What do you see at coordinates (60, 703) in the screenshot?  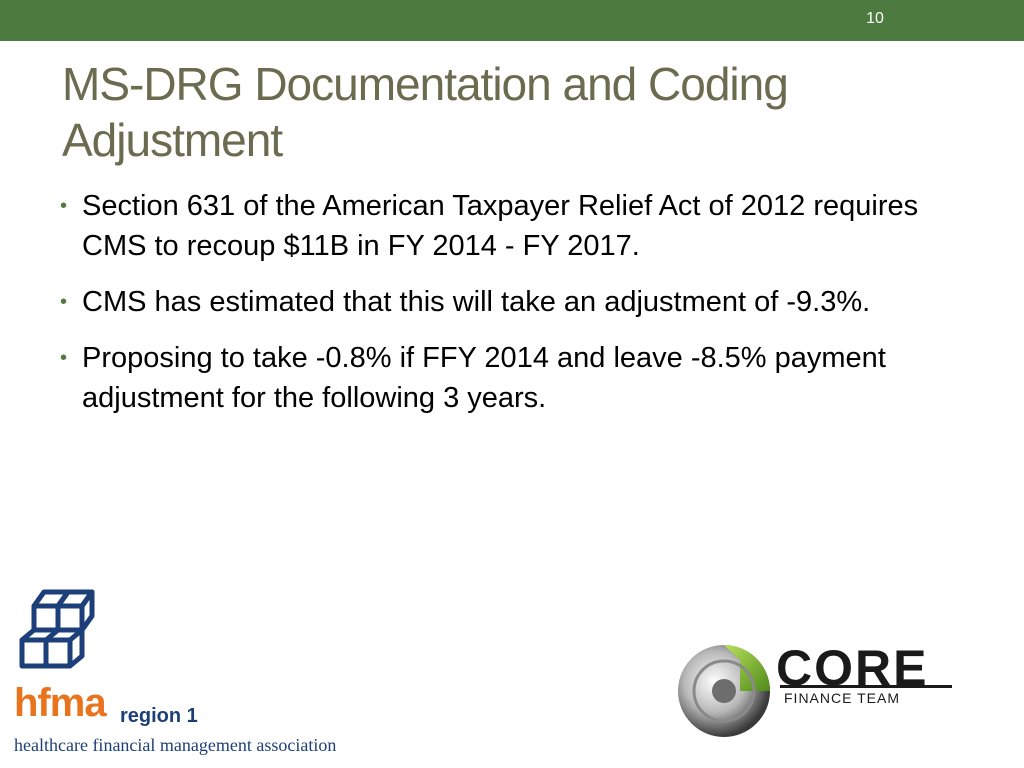 I see `hfma-wordmark: hfma` at bounding box center [60, 703].